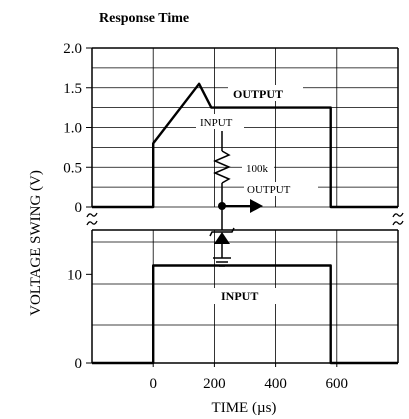 The height and width of the screenshot is (419, 409). What do you see at coordinates (269, 190) in the screenshot?
I see `circuit-output-label: OUTPUT` at bounding box center [269, 190].